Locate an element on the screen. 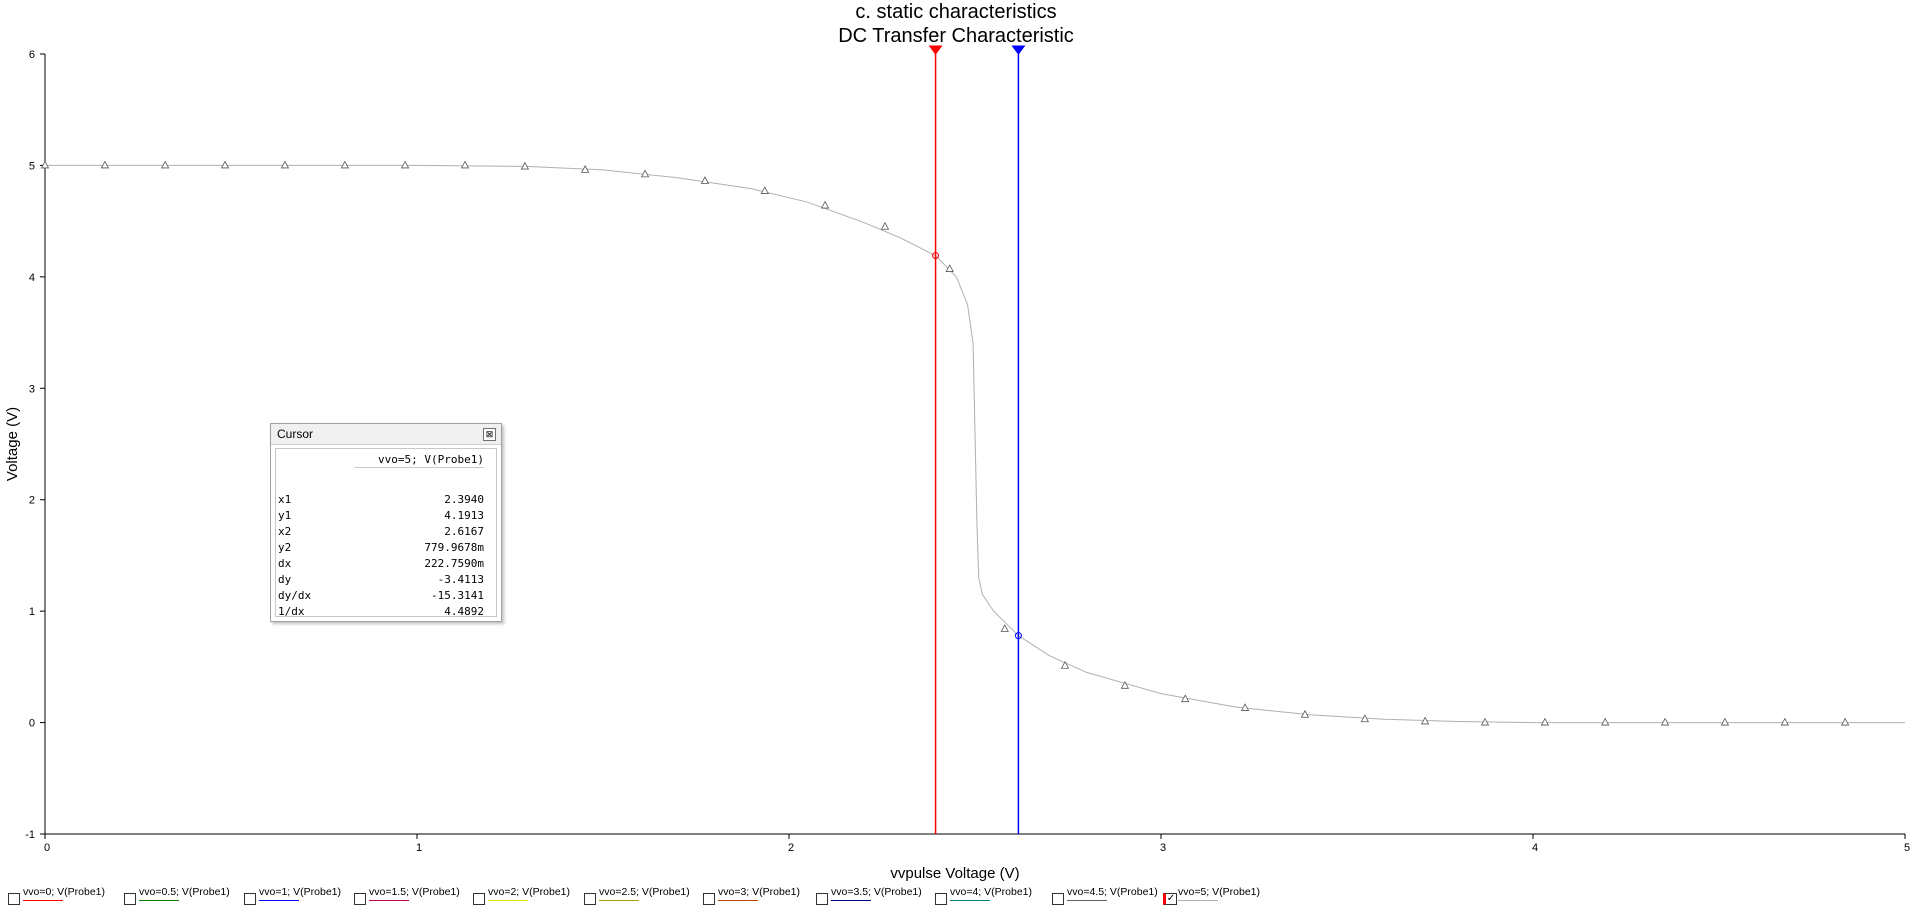  cursor-row-value: 4.1913 is located at coordinates (464, 515).